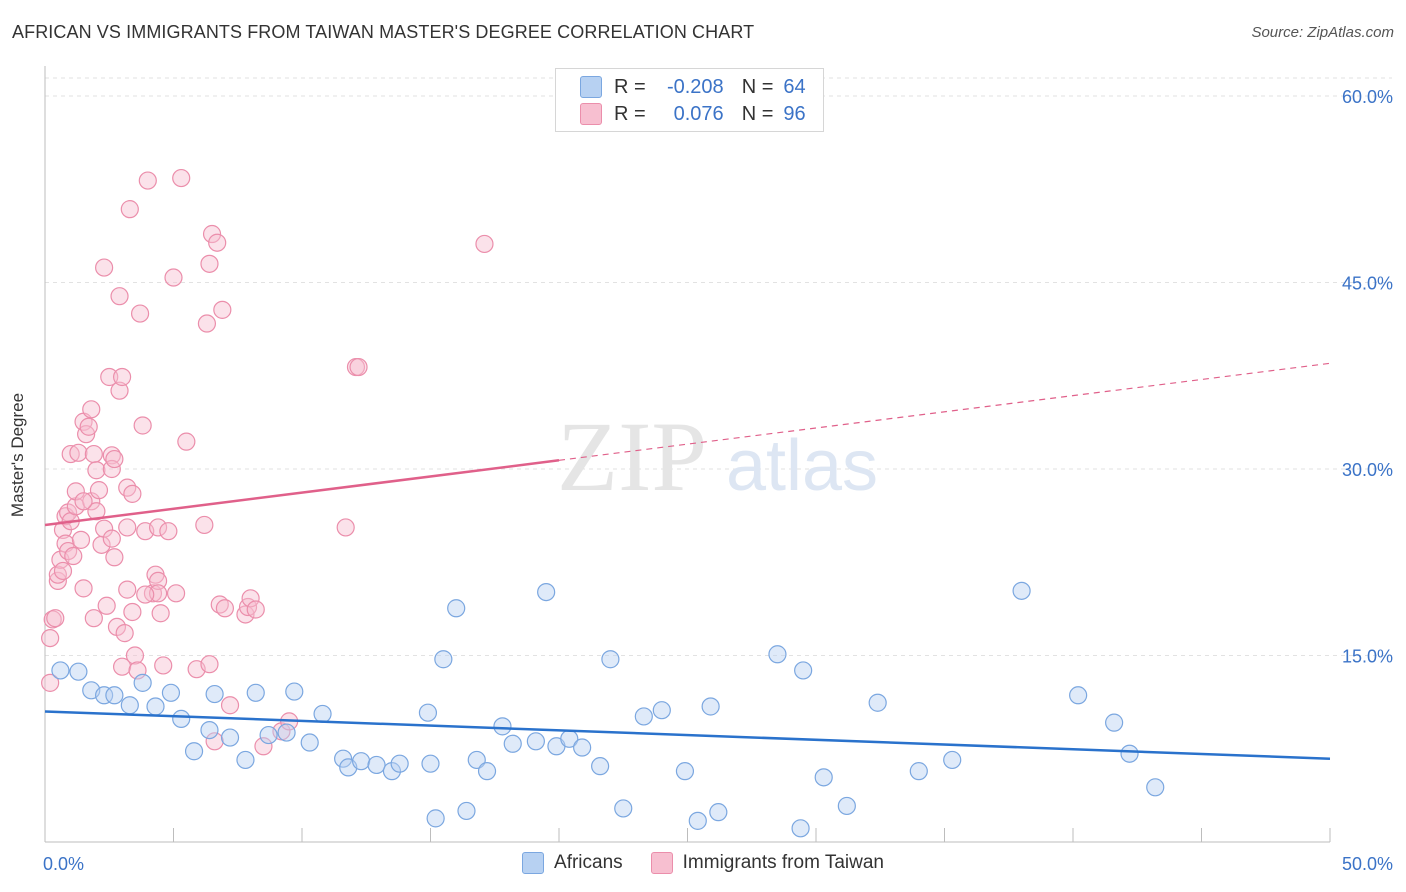 This screenshot has height=892, width=1406. I want to click on legend-row-taiwan: R = 0.076 N = 96, so click(693, 114).